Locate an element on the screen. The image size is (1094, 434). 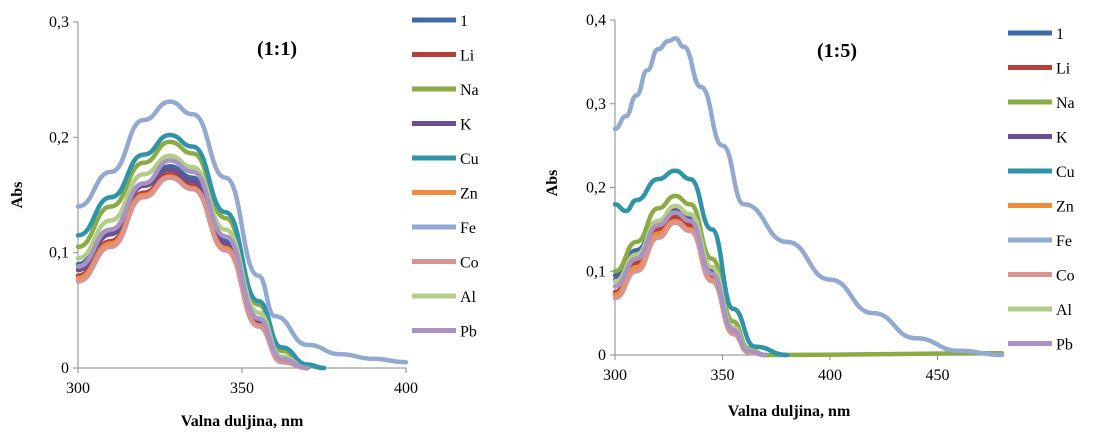
series-line-na is located at coordinates (808, 275).